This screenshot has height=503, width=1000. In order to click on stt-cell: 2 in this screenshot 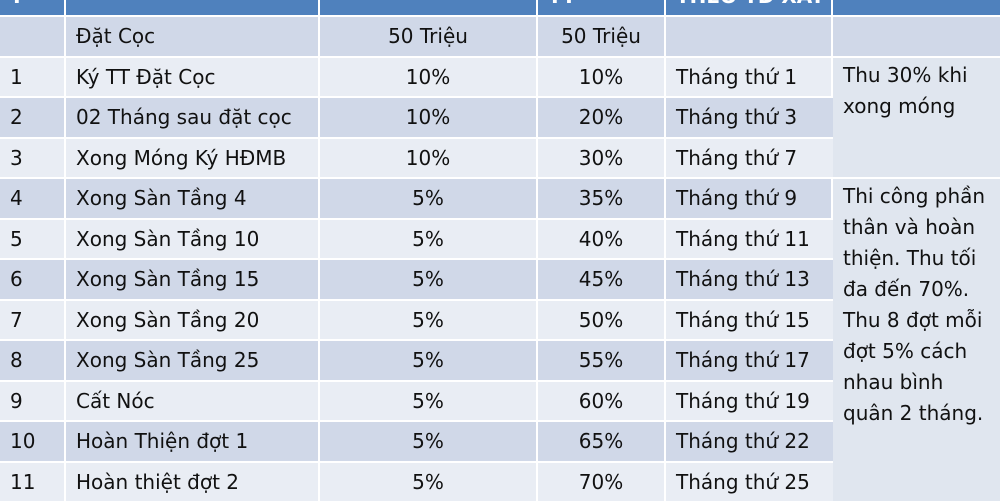, I will do `click(33, 118)`.